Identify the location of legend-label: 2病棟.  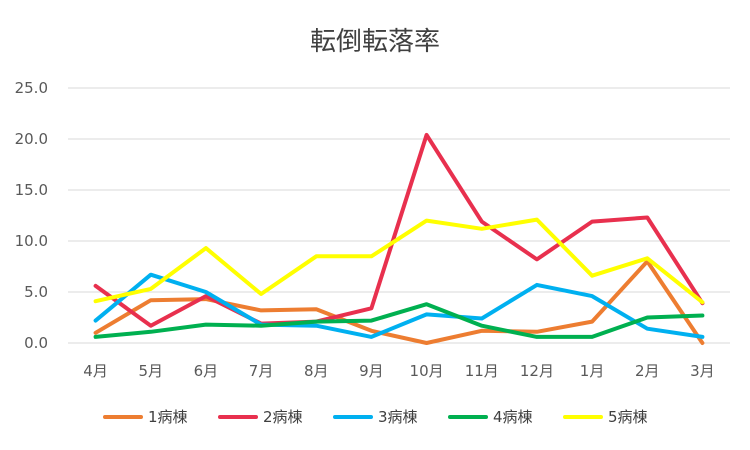
(283, 417).